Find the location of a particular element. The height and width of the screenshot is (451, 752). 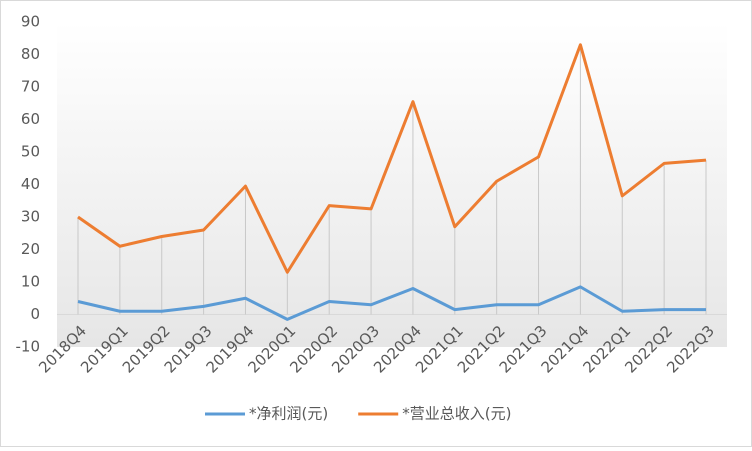

y-tick-label: 0 is located at coordinates (35, 314).